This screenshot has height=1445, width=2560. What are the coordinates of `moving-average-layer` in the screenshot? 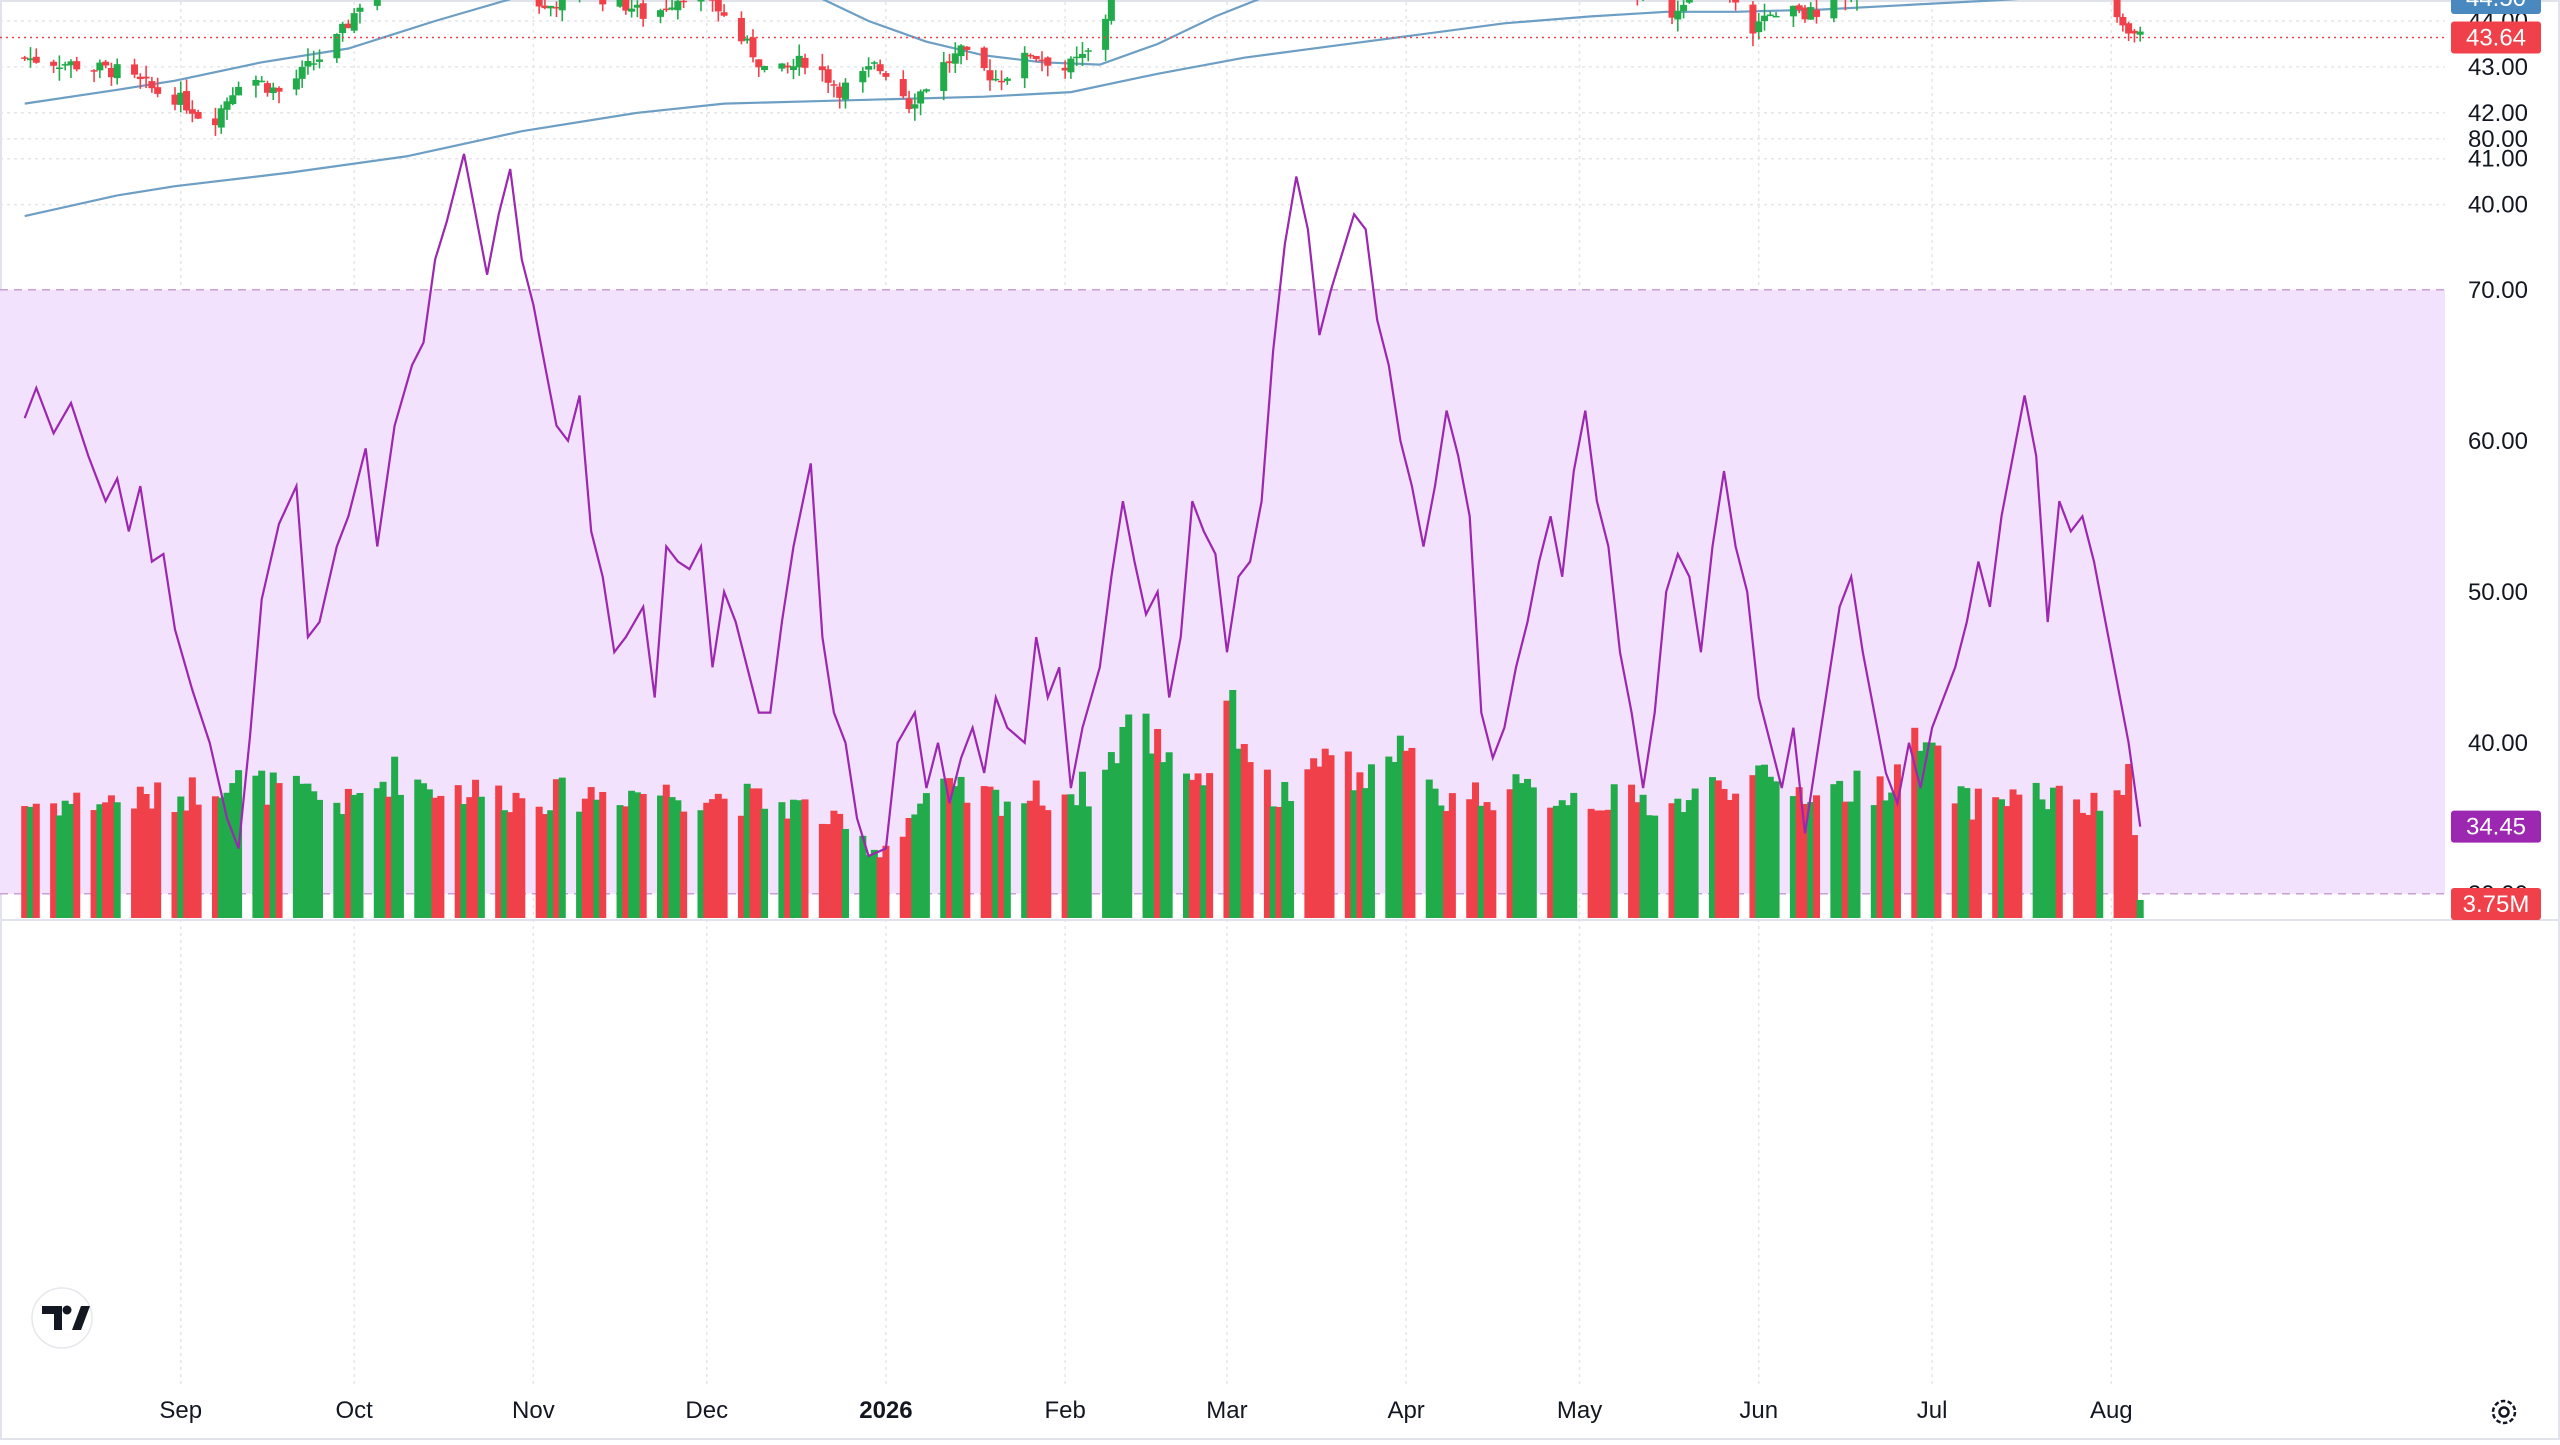 It's located at (1022, 109).